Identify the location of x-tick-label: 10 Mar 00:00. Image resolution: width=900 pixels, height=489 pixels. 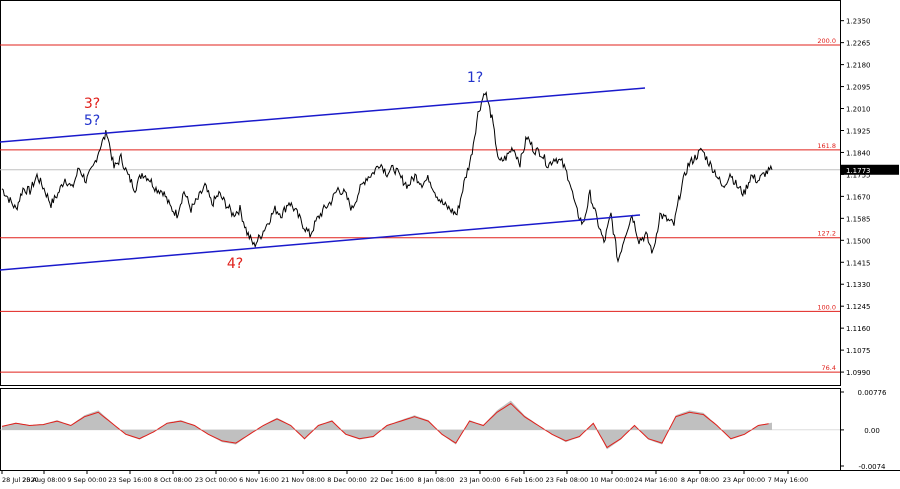
(611, 480).